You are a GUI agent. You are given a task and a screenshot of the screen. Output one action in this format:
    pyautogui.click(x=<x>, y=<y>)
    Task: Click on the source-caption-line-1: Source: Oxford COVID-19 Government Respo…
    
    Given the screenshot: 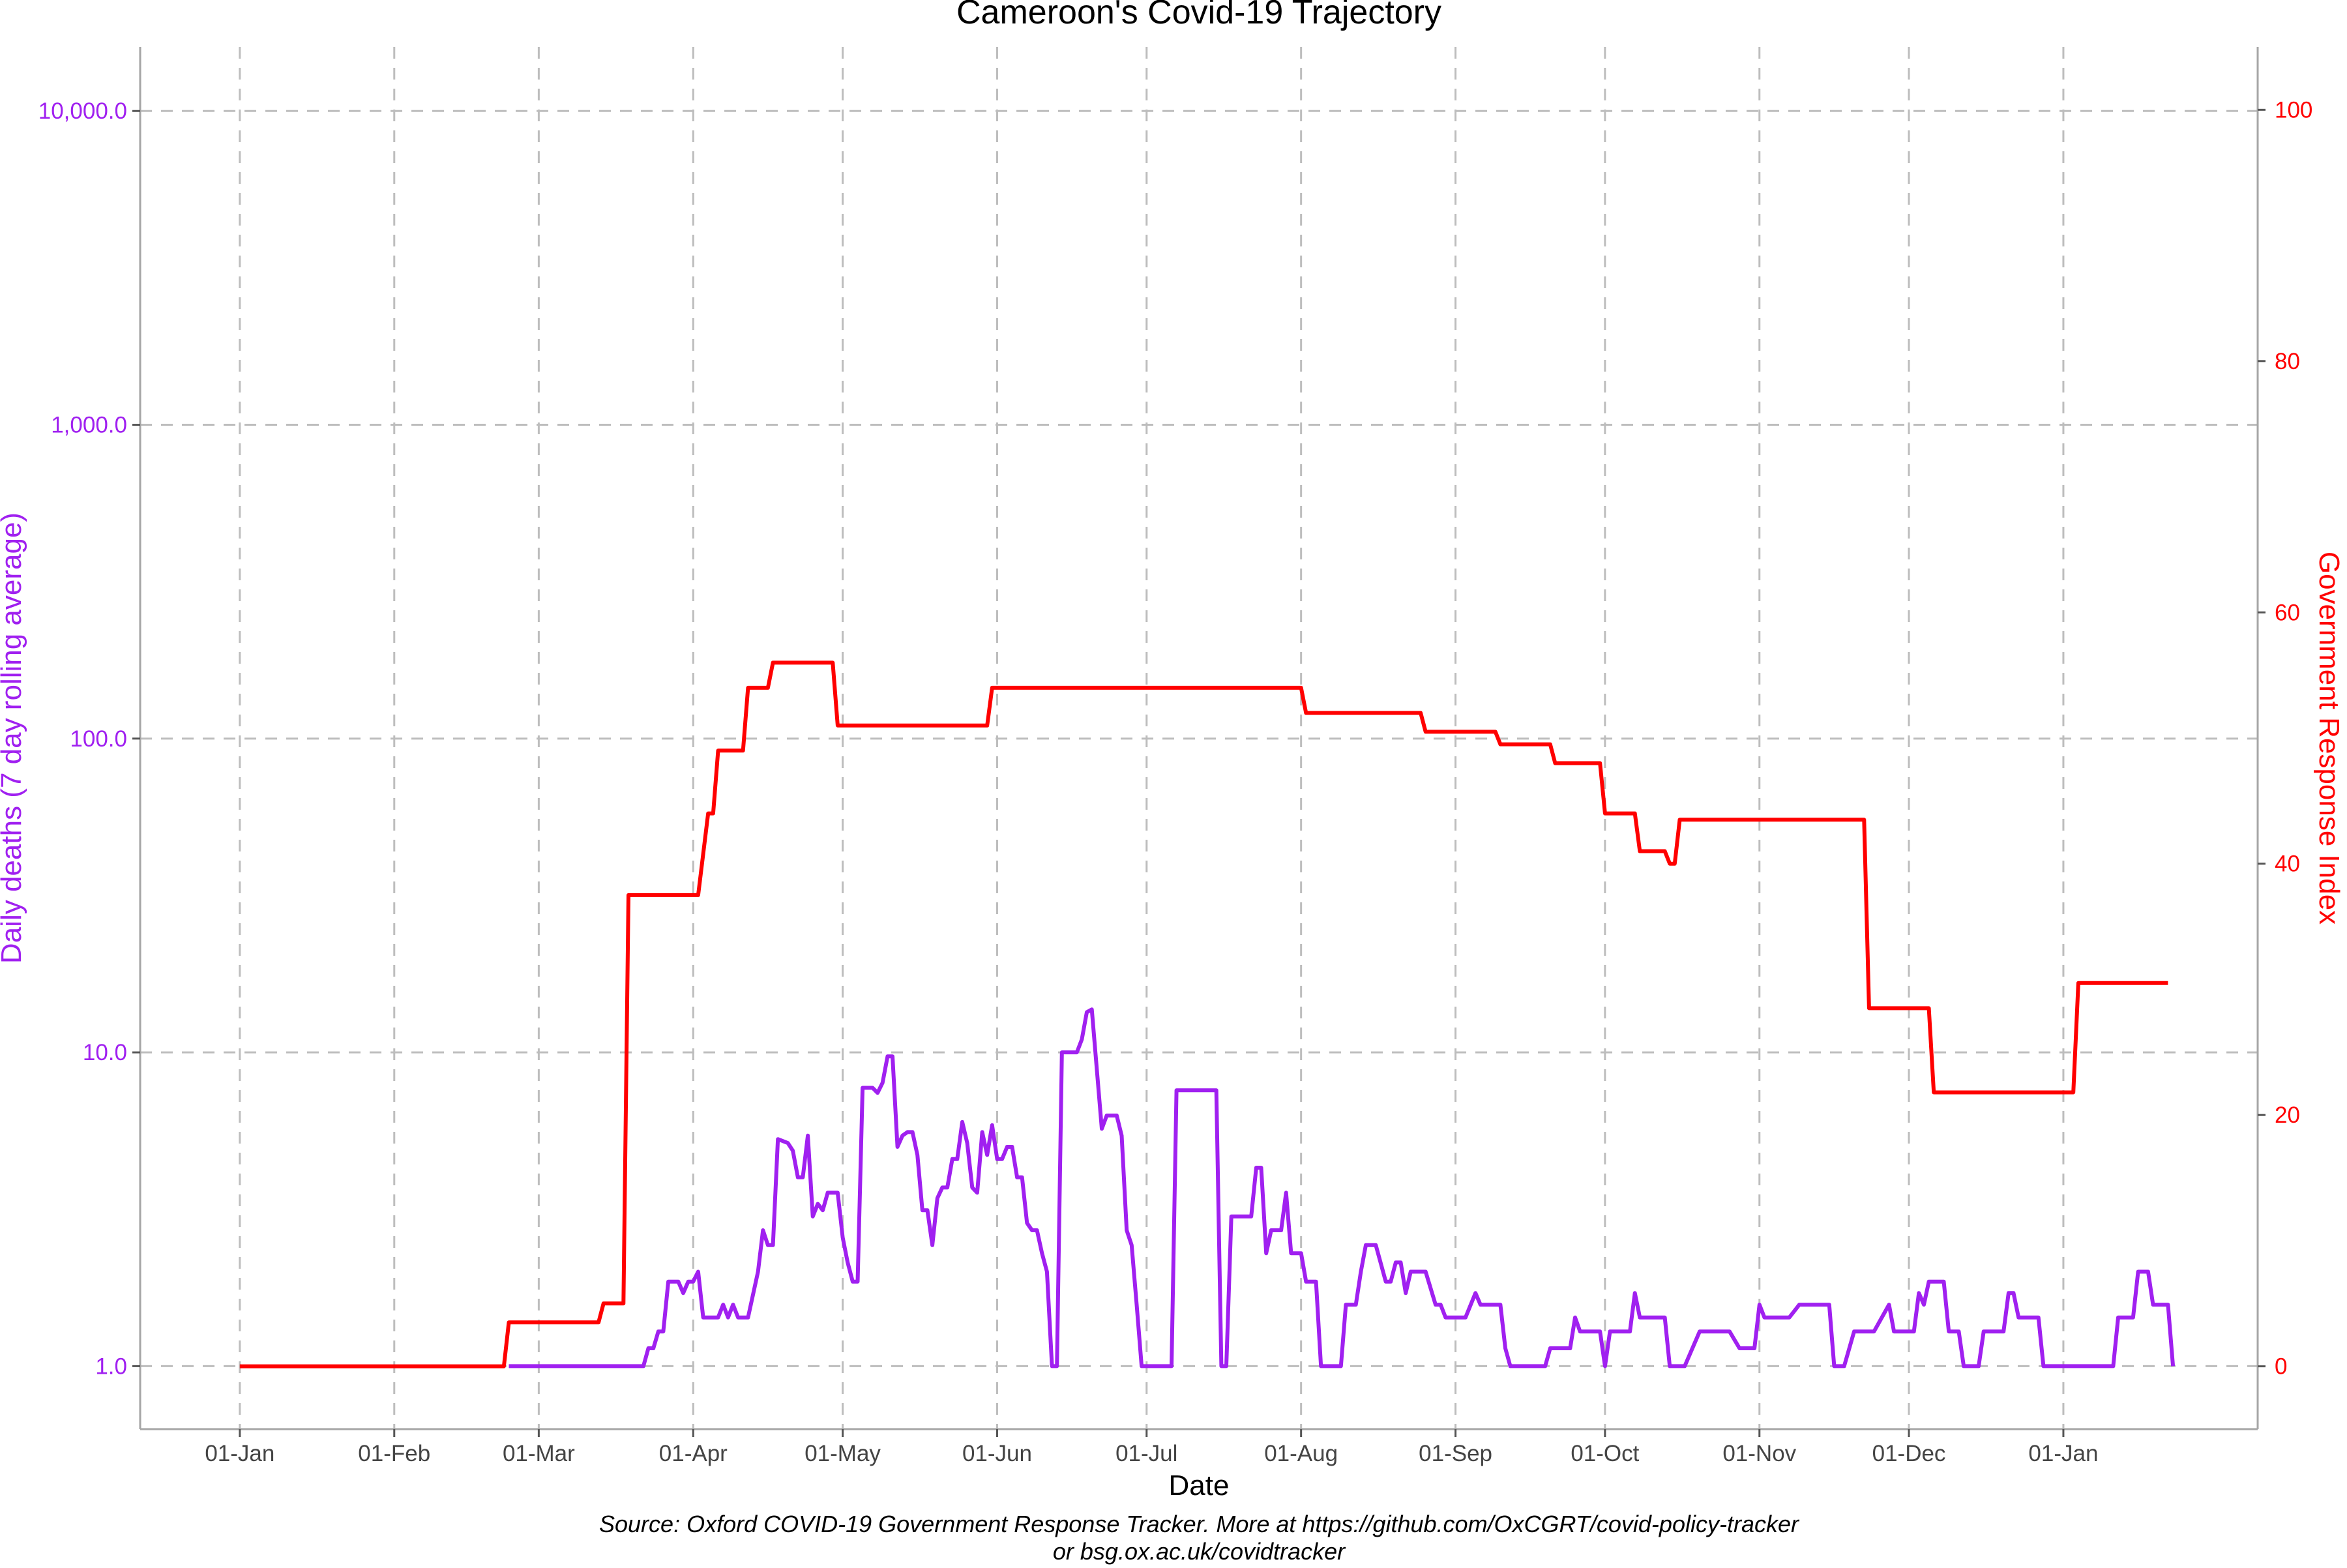 What is the action you would take?
    pyautogui.click(x=1199, y=1524)
    